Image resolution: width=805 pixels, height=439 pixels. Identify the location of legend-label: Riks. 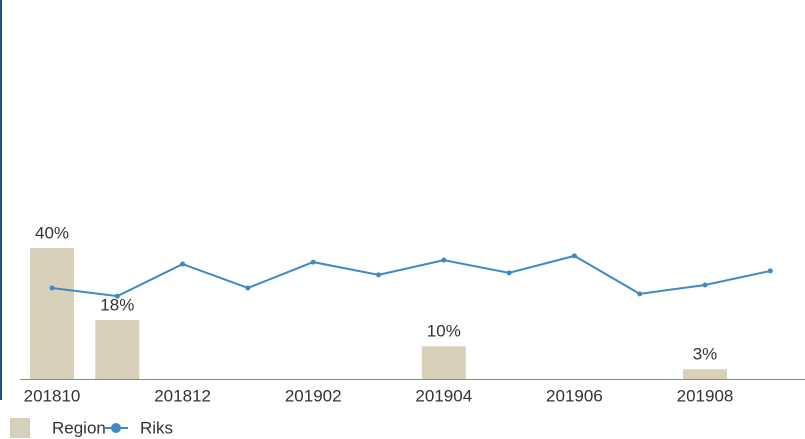
(156, 427).